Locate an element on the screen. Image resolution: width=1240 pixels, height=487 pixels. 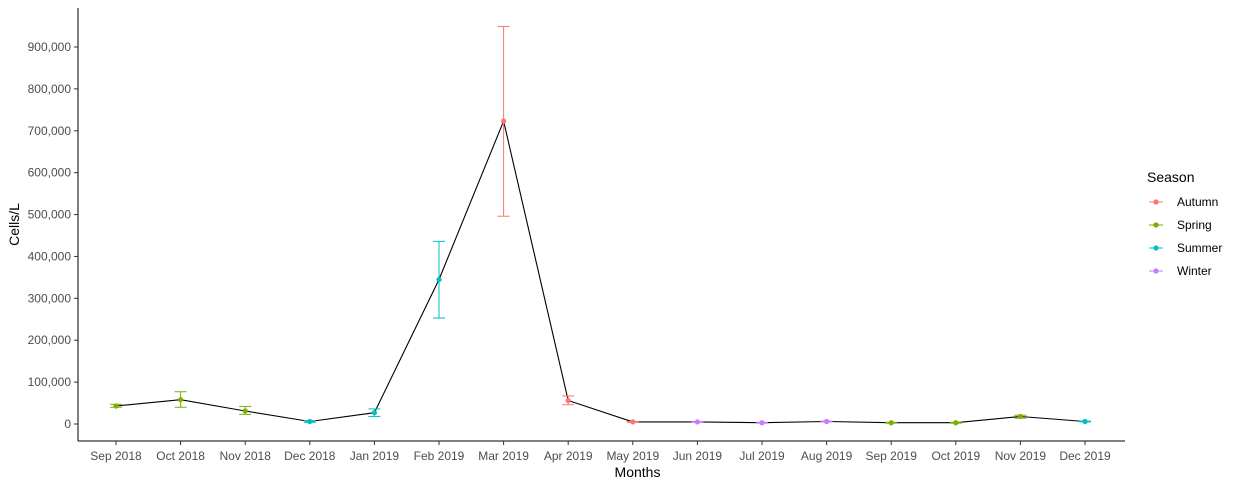
legend-item-label: Spring is located at coordinates (1194, 225).